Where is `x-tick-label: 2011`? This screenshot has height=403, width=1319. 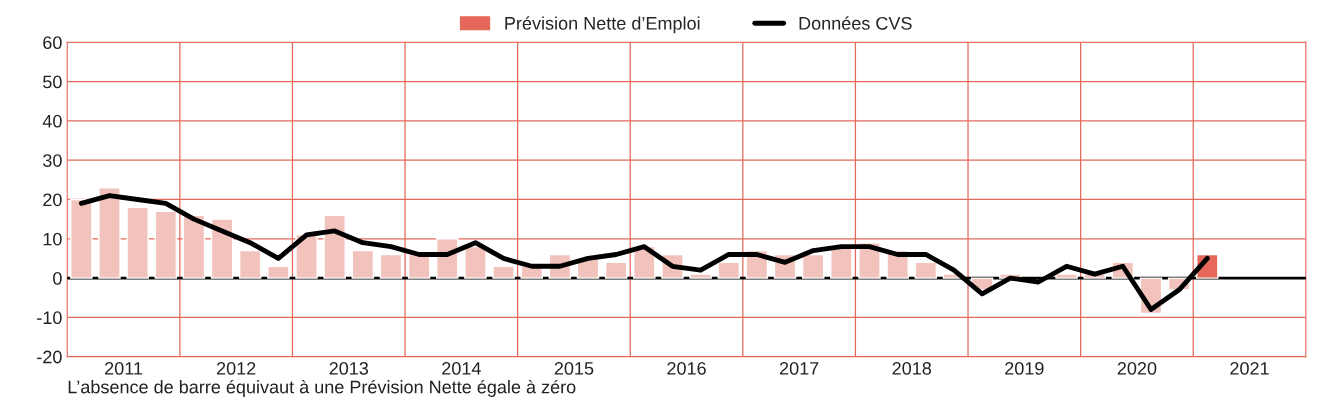
x-tick-label: 2011 is located at coordinates (124, 368).